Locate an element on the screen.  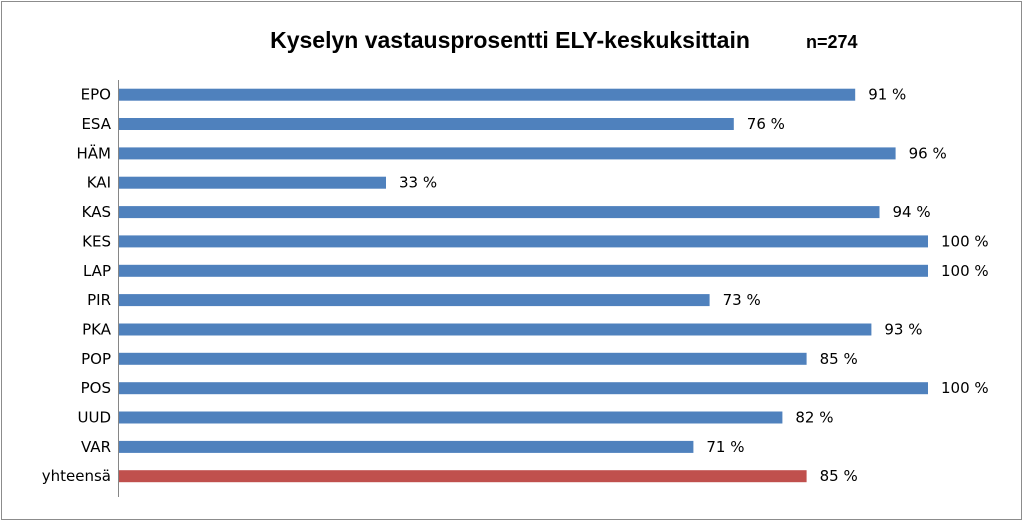
category-label-pir: PIR is located at coordinates (99, 300).